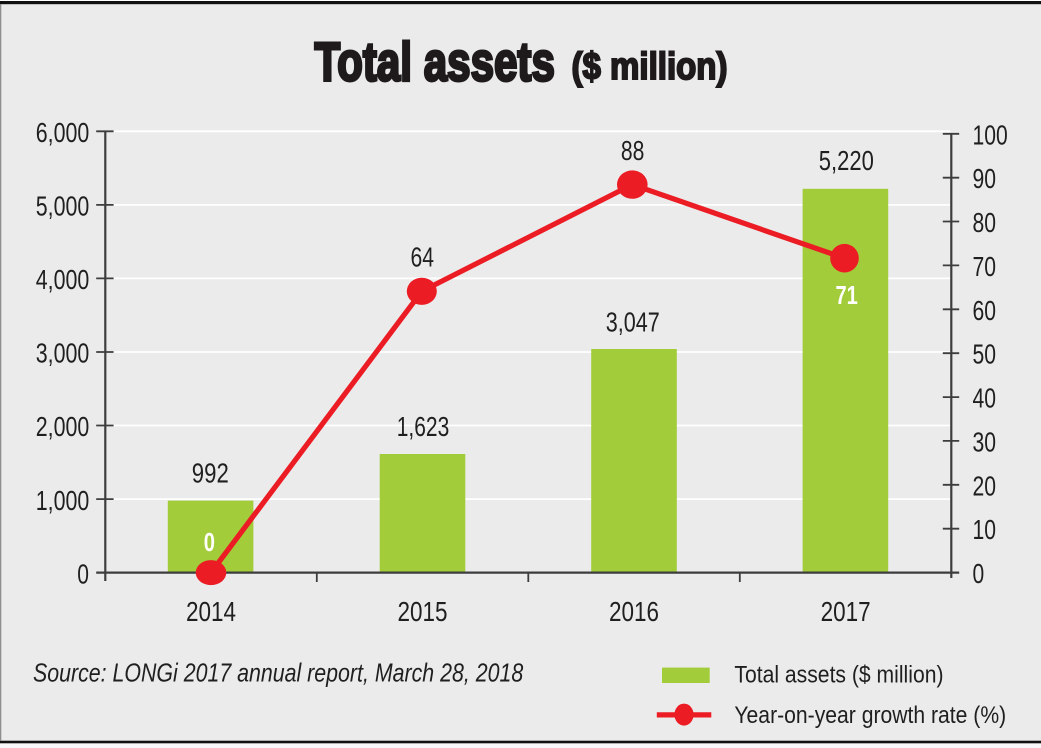 Image resolution: width=1041 pixels, height=748 pixels. I want to click on svg-text: Total assets, so click(435, 61).